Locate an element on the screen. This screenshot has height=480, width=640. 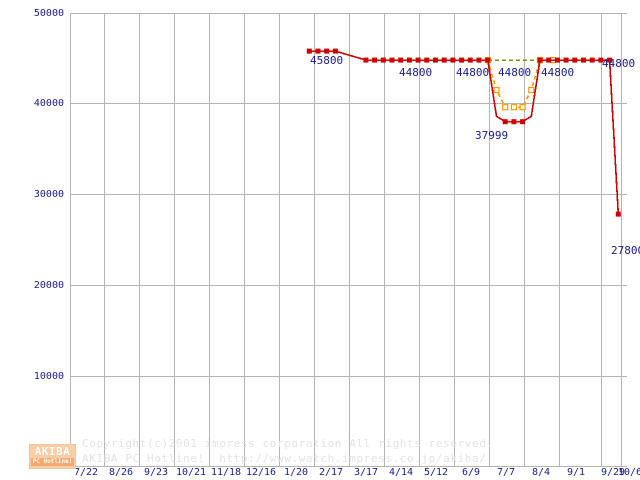
xtick-0: 7/22 is located at coordinates (86, 472).